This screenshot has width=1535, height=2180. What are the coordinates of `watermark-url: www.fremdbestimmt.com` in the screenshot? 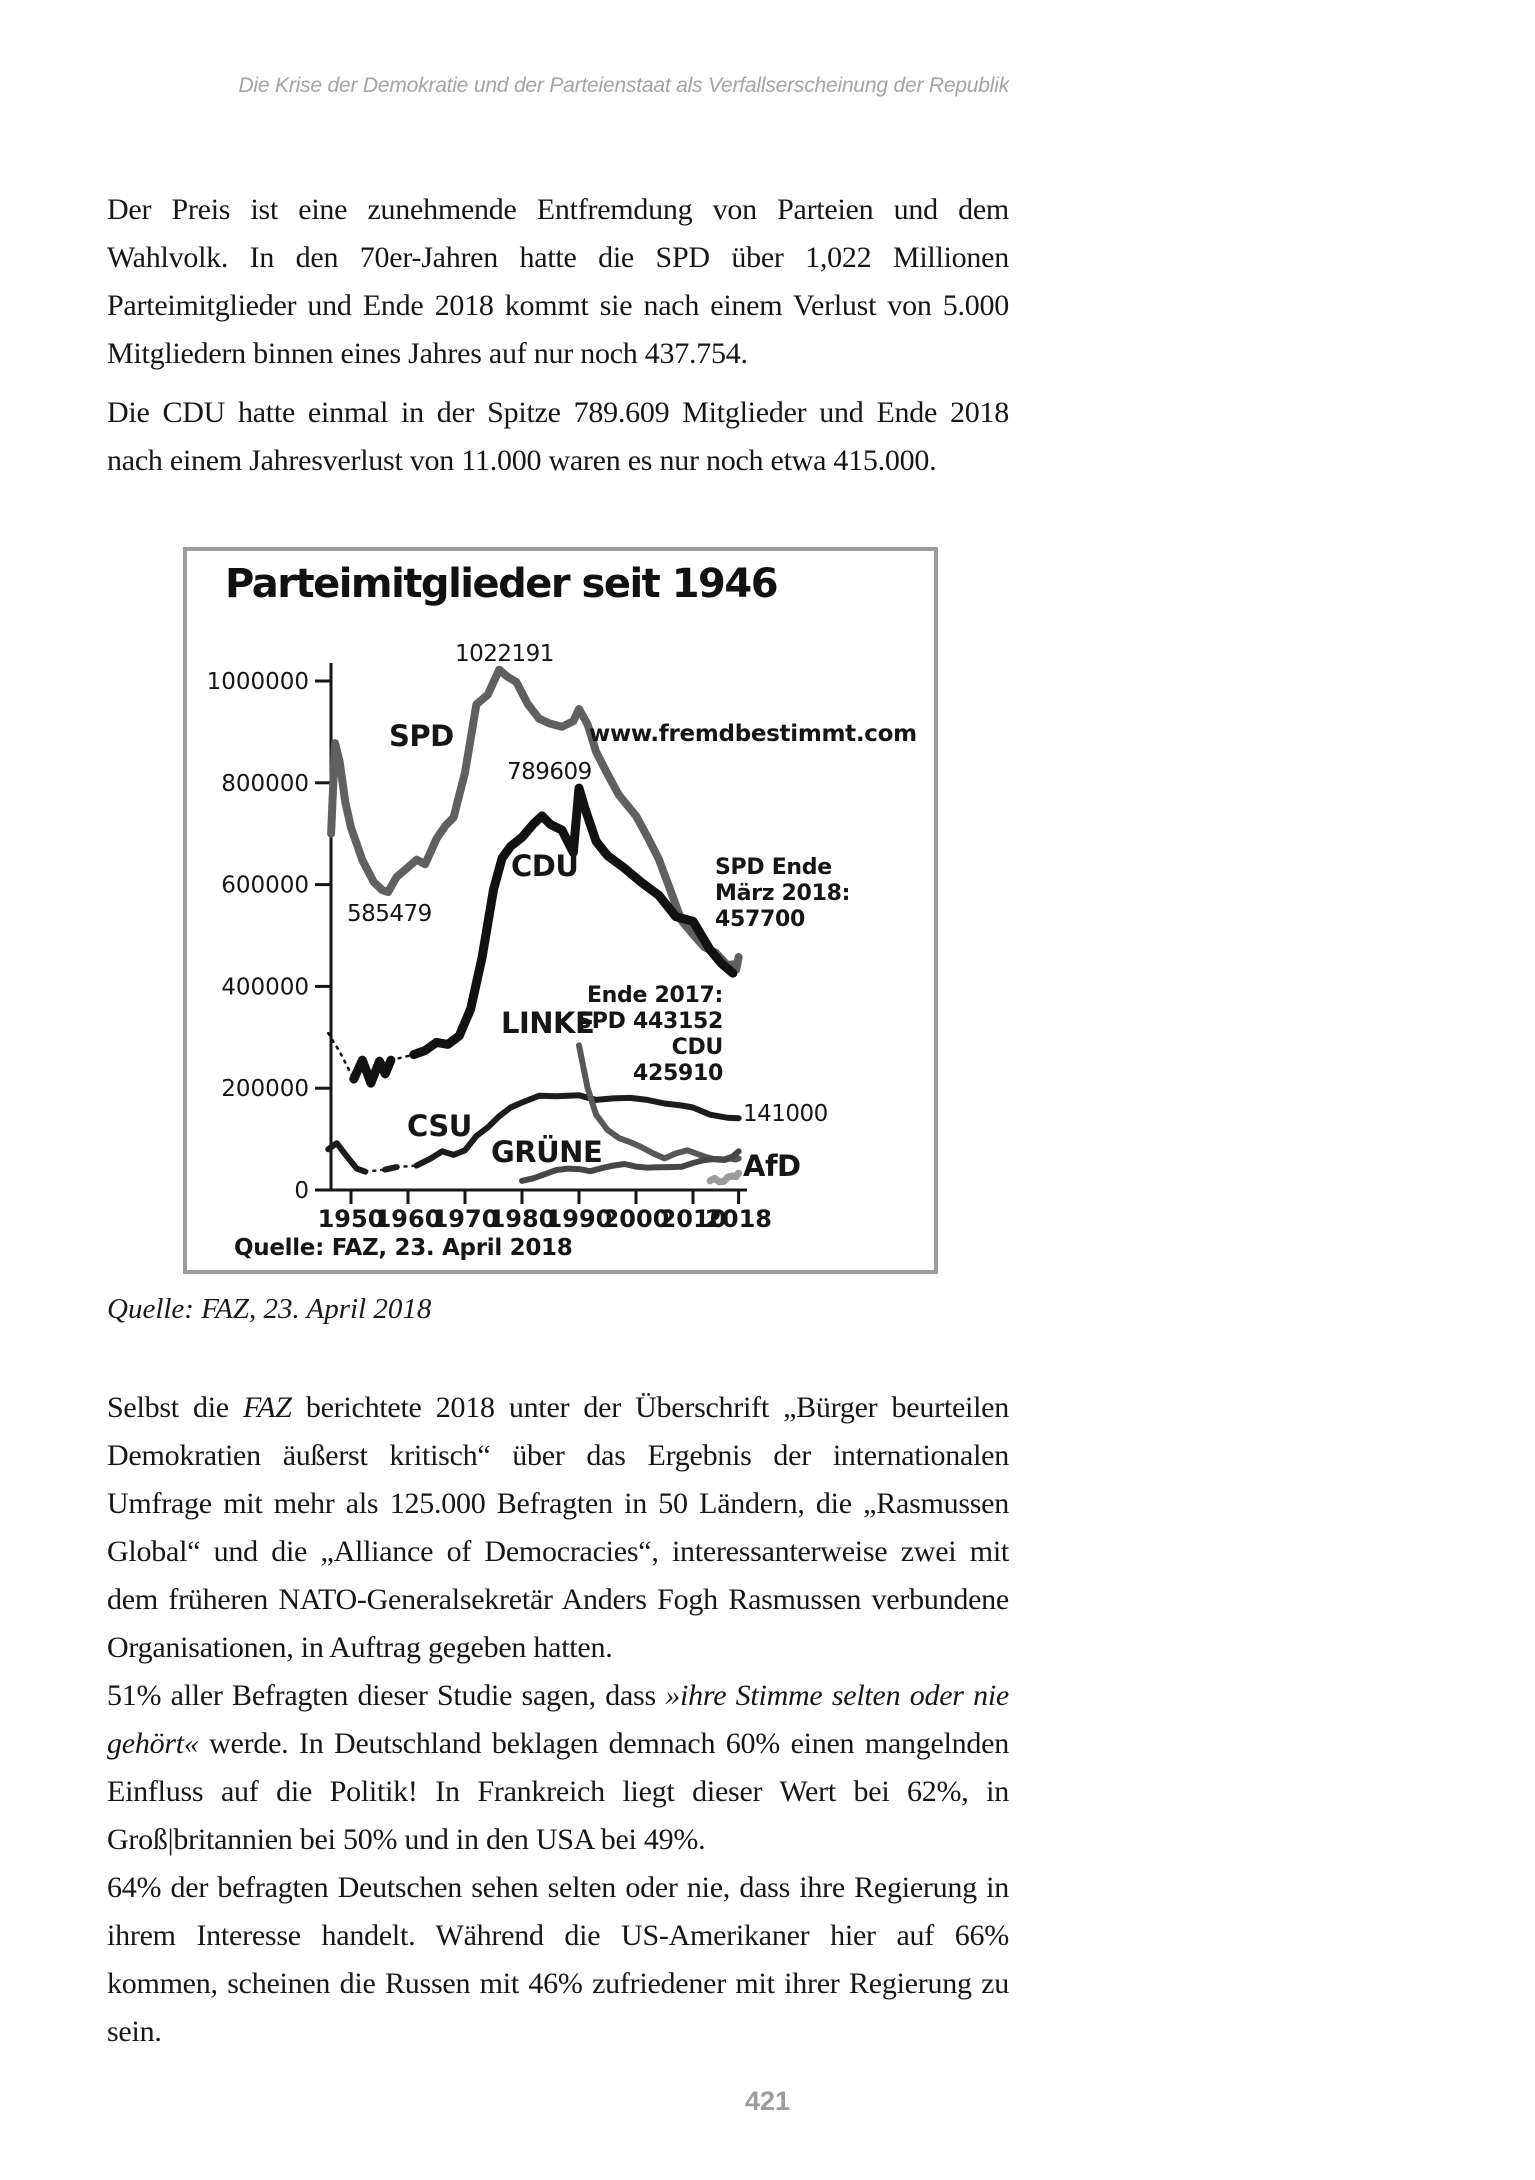 It's located at (753, 734).